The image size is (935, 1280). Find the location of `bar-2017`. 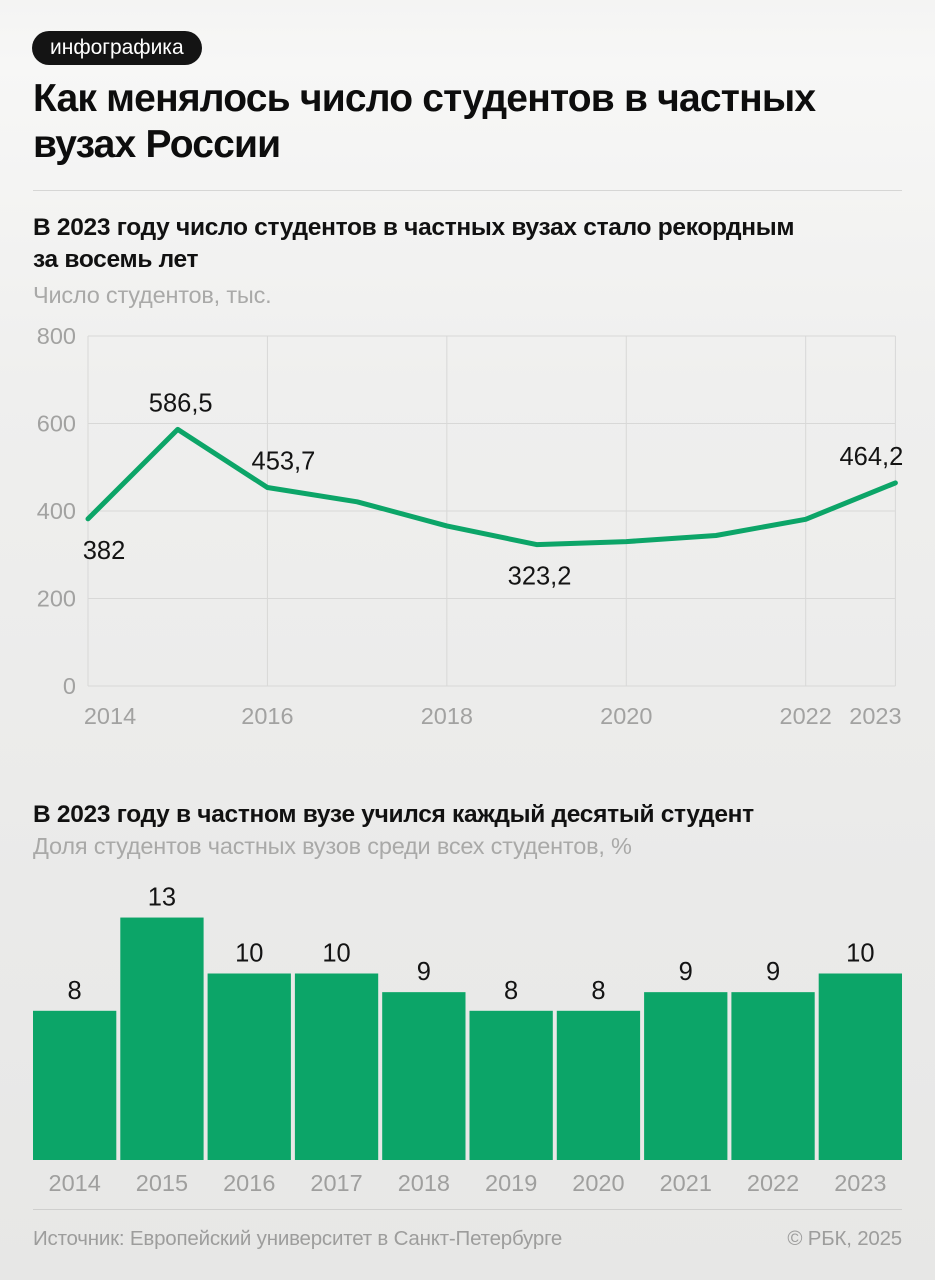

bar-2017 is located at coordinates (336, 1066).